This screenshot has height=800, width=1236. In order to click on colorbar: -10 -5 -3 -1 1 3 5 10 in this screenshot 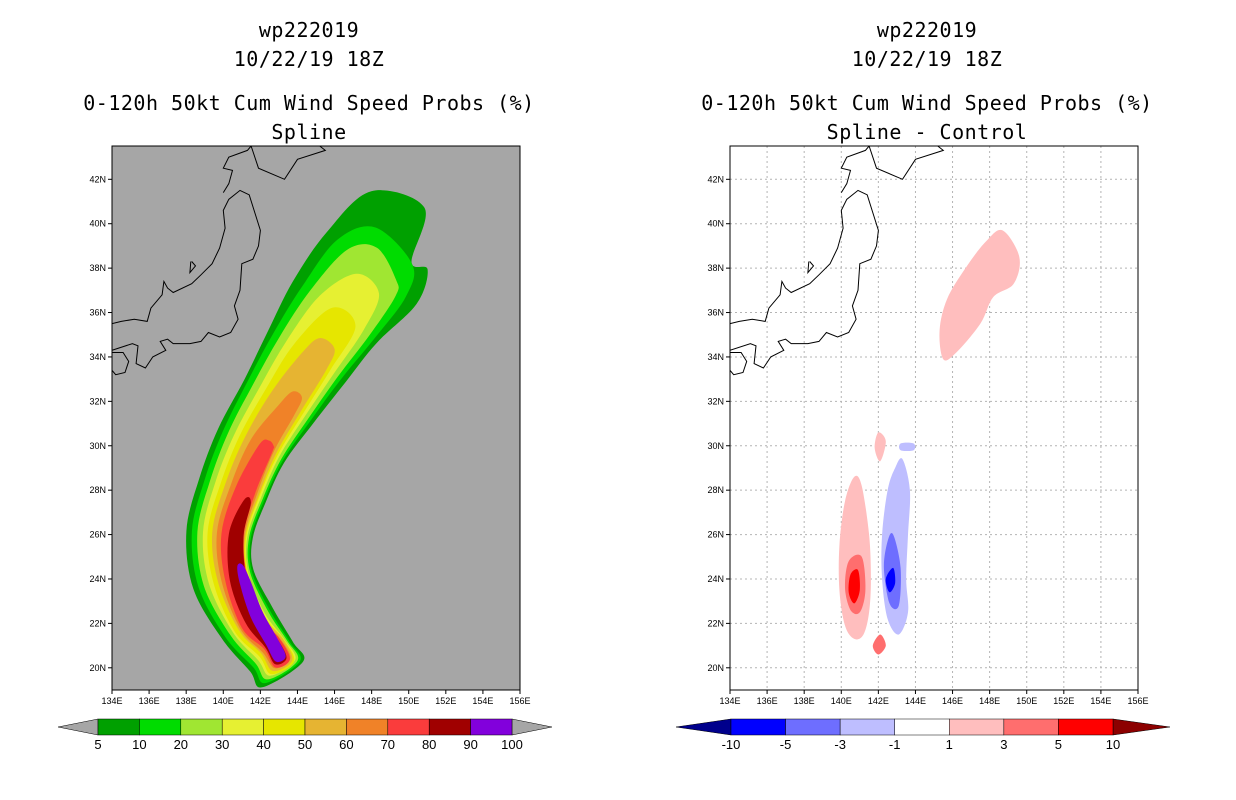, I will do `click(923, 735)`.